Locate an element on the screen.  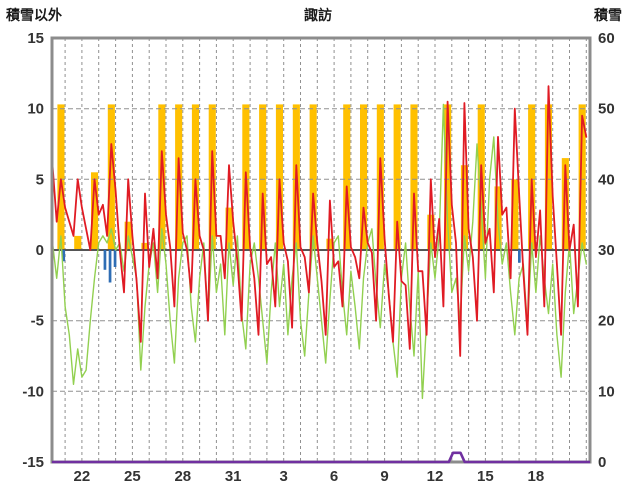
svg-text: 30 is located at coordinates (606, 250).